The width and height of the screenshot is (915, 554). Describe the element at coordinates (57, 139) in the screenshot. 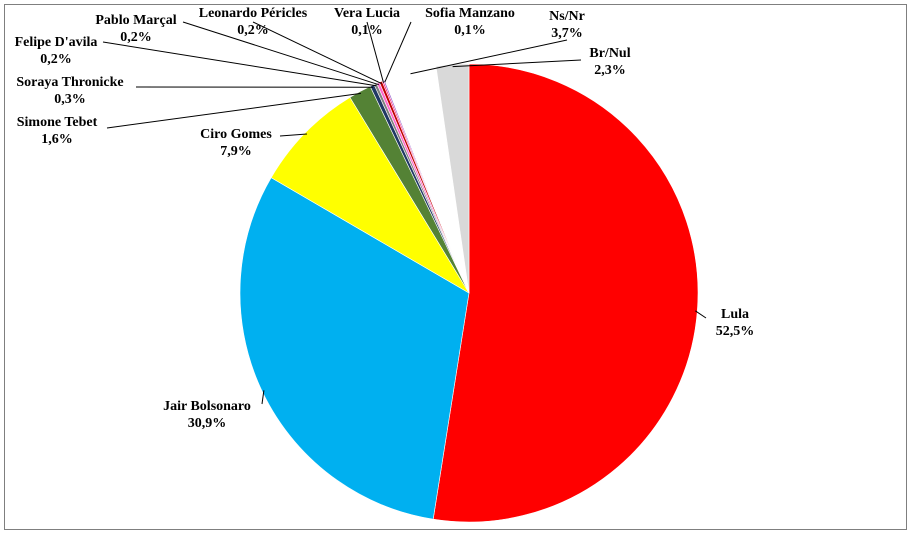

I see `slice-value-simone-tebet: 1,6%` at that location.